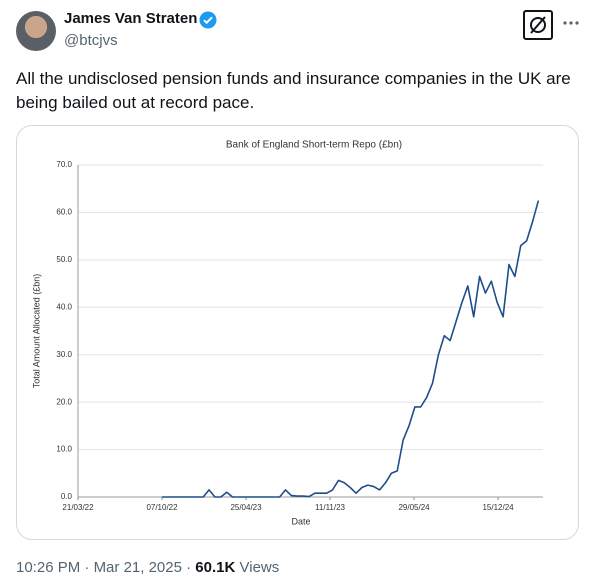 This screenshot has width=595, height=588. Describe the element at coordinates (64, 306) in the screenshot. I see `y-tick-label: 40.0` at that location.